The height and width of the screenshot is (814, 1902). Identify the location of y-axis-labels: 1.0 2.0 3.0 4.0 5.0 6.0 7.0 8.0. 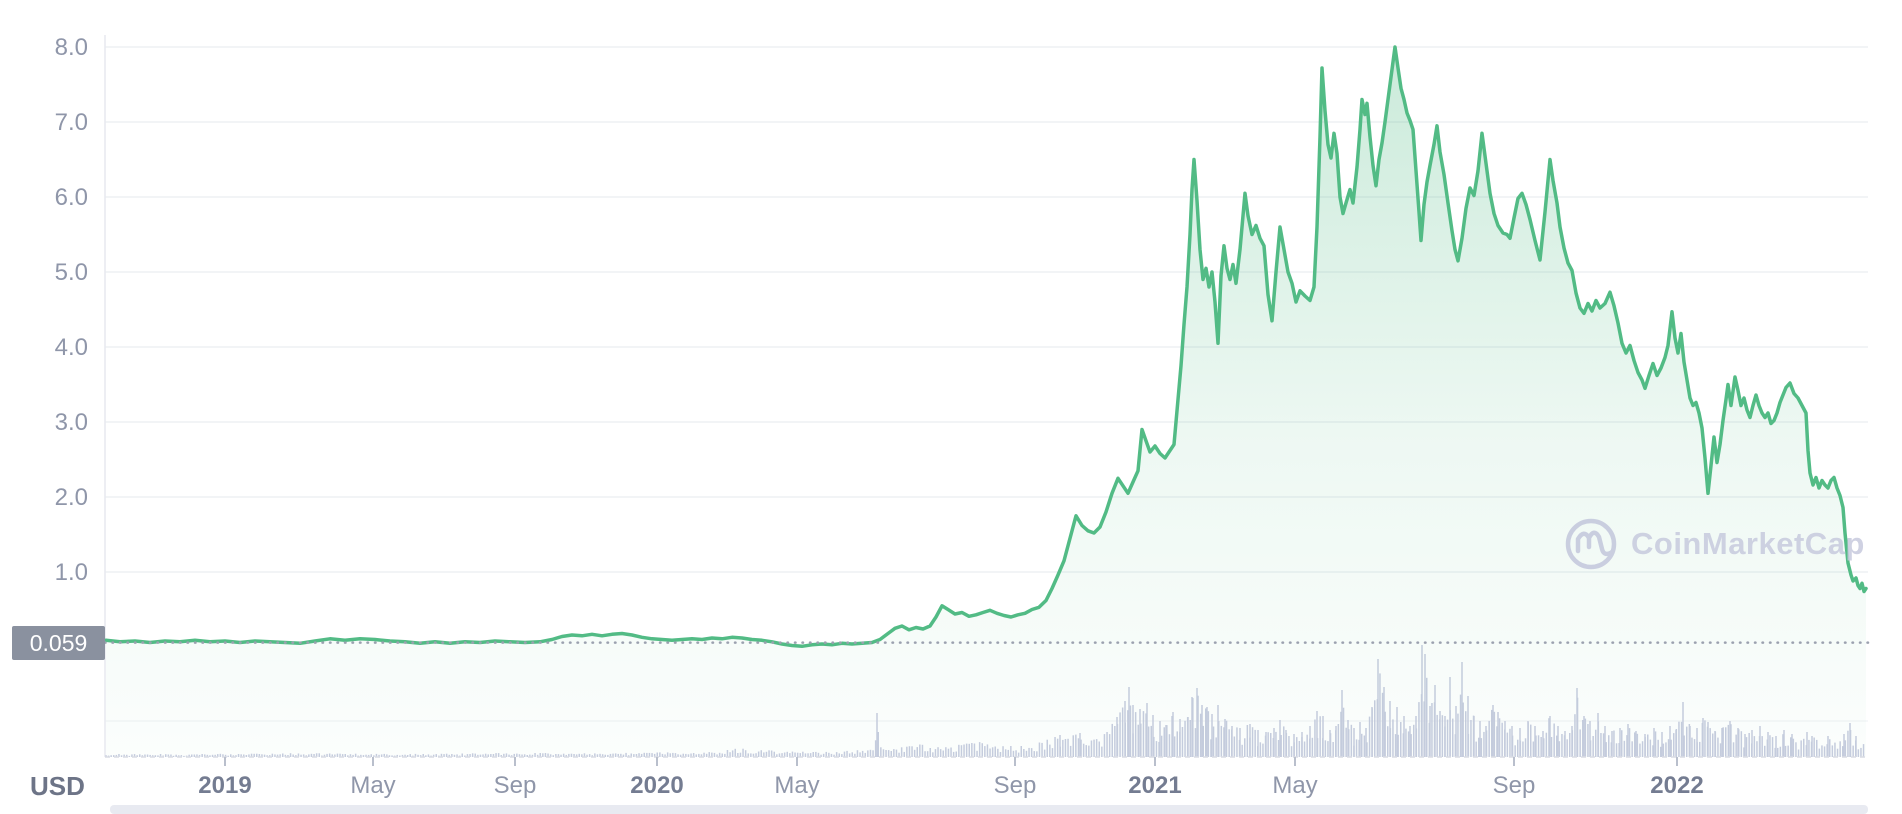
(71, 310).